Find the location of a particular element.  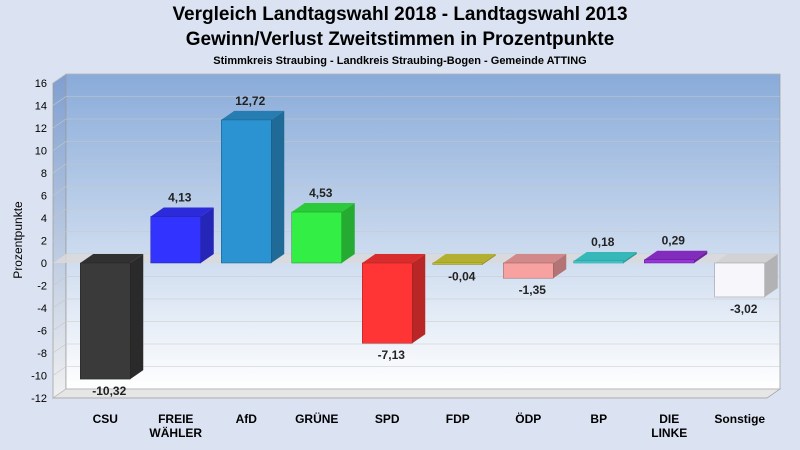

value-label: 4,13 is located at coordinates (180, 198).